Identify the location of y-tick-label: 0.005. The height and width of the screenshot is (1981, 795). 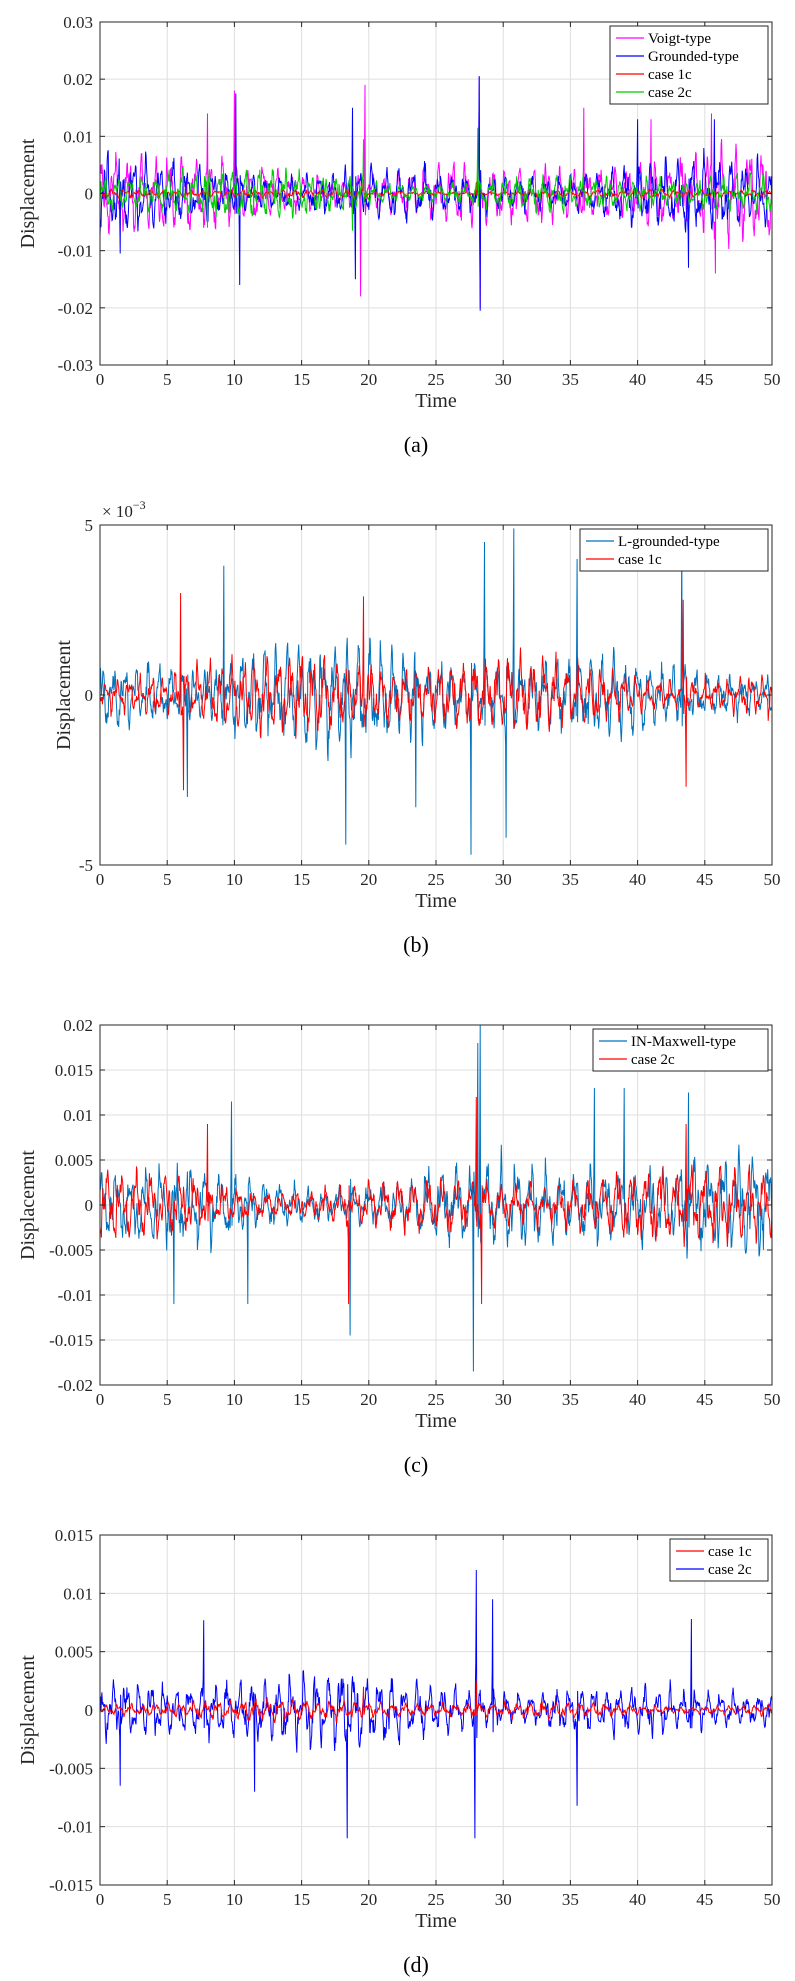
(74, 1652).